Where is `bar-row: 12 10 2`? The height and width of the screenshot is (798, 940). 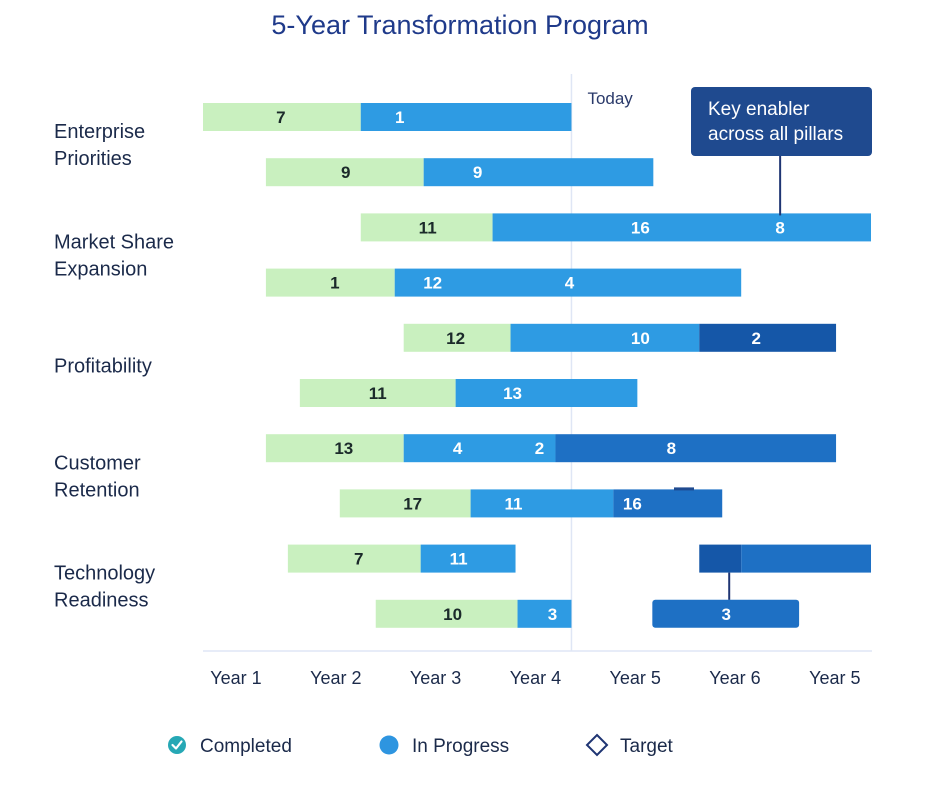 bar-row: 12 10 2 is located at coordinates (620, 337).